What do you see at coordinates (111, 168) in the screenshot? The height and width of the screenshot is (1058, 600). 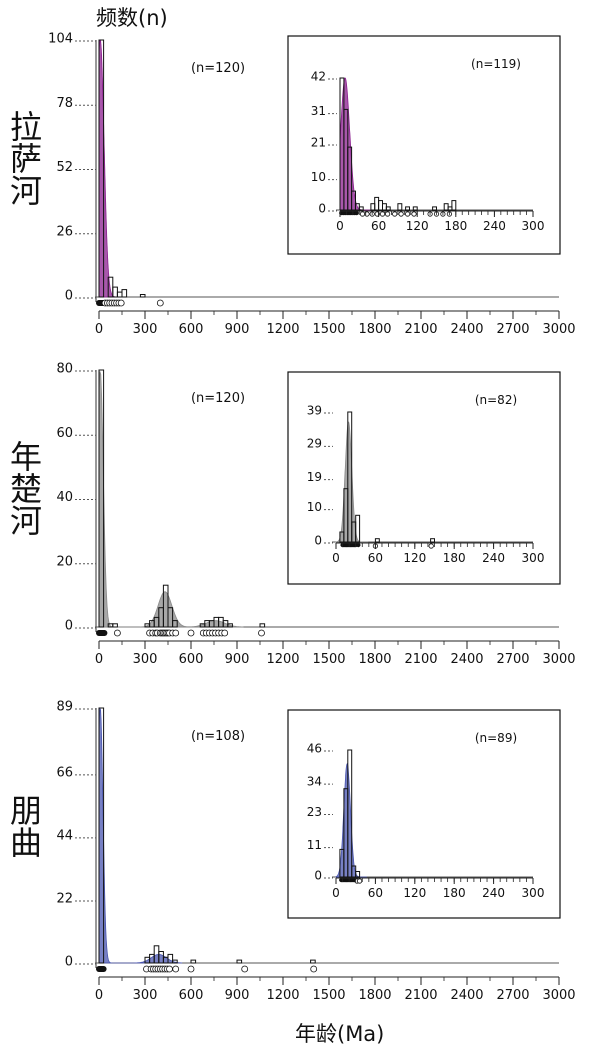 I see `kde-curve` at bounding box center [111, 168].